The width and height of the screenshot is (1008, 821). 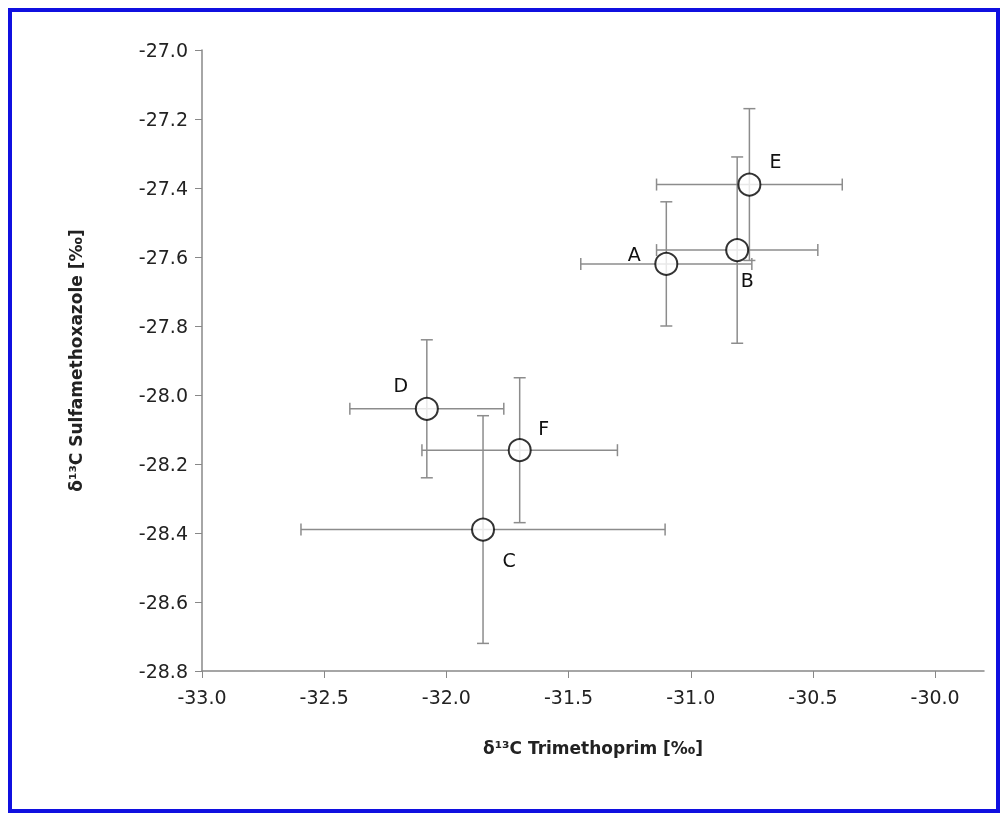 I want to click on x-tick-label: -30.5, so click(x=813, y=696).